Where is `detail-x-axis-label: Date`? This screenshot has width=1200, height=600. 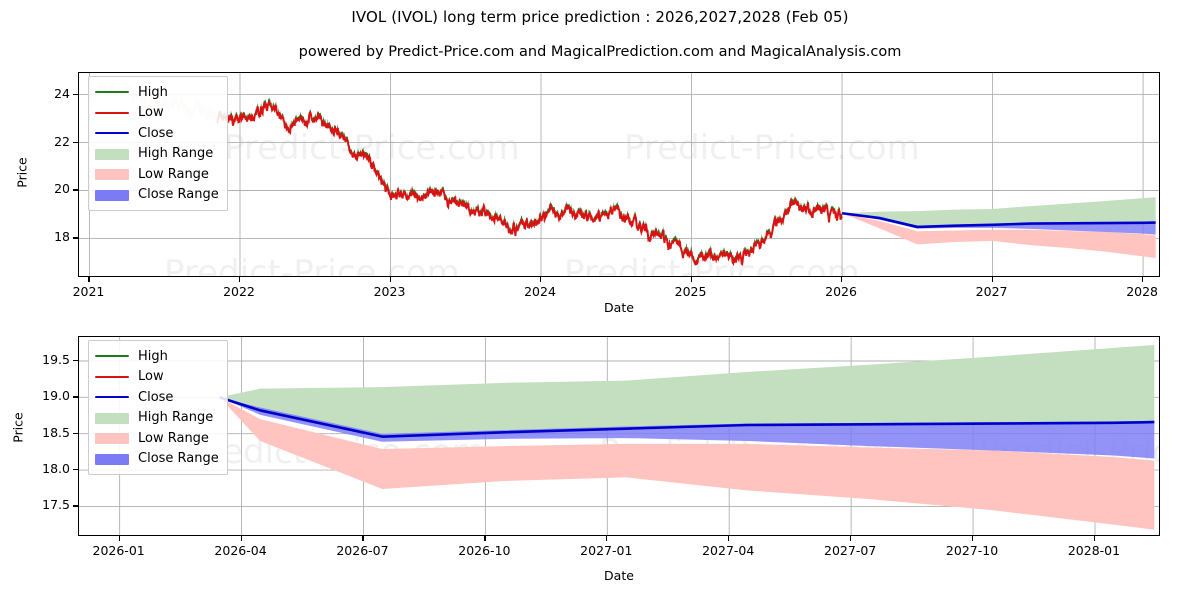
detail-x-axis-label: Date is located at coordinates (619, 575).